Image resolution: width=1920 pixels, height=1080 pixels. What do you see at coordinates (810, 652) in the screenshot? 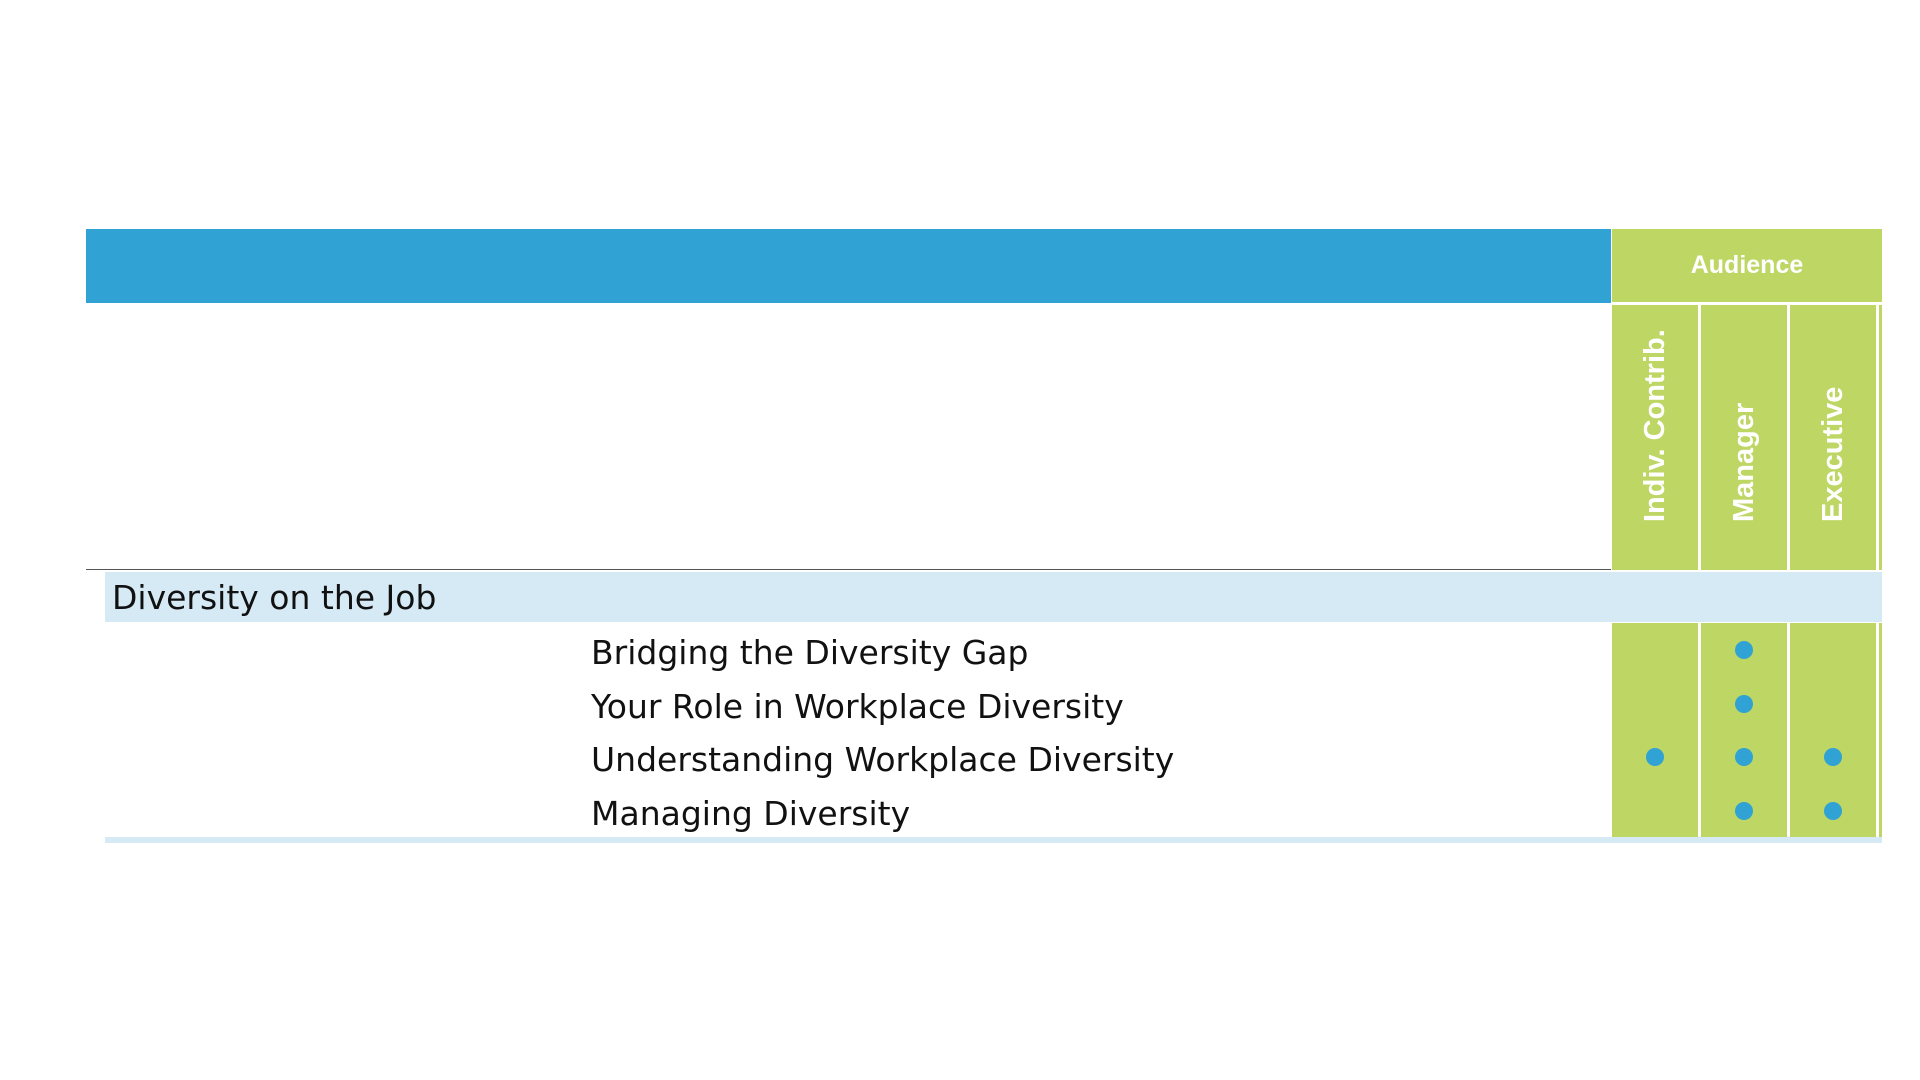
I see `course-title: Bridging the Diversity Gap` at bounding box center [810, 652].